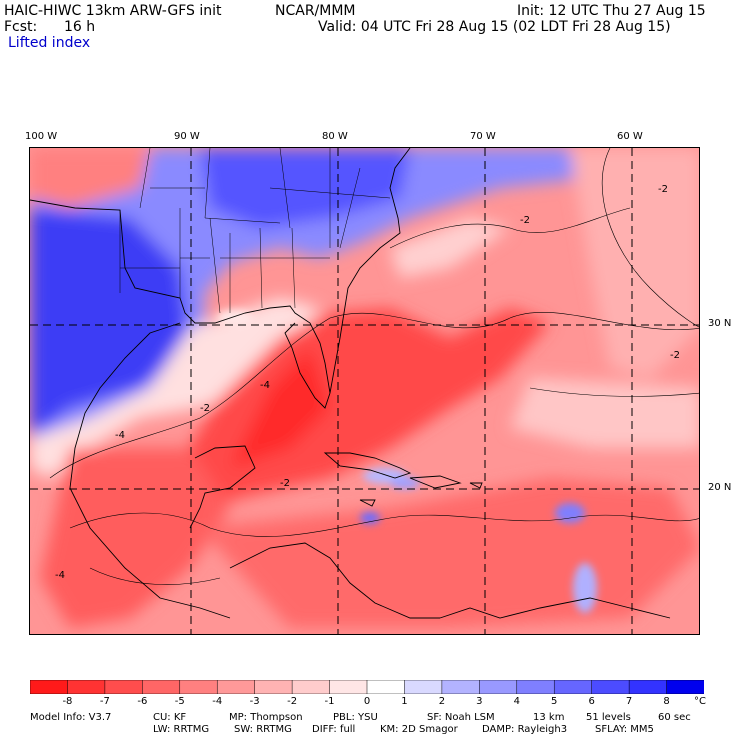  I want to click on footer-timestep: 60 sec, so click(674, 717).